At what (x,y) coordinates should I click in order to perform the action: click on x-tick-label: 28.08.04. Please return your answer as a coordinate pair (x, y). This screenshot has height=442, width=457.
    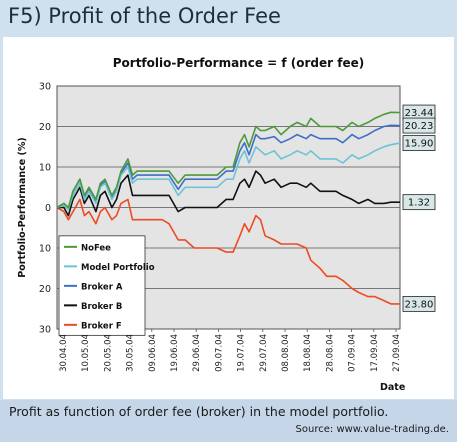
    Looking at the image, I should click on (330, 353).